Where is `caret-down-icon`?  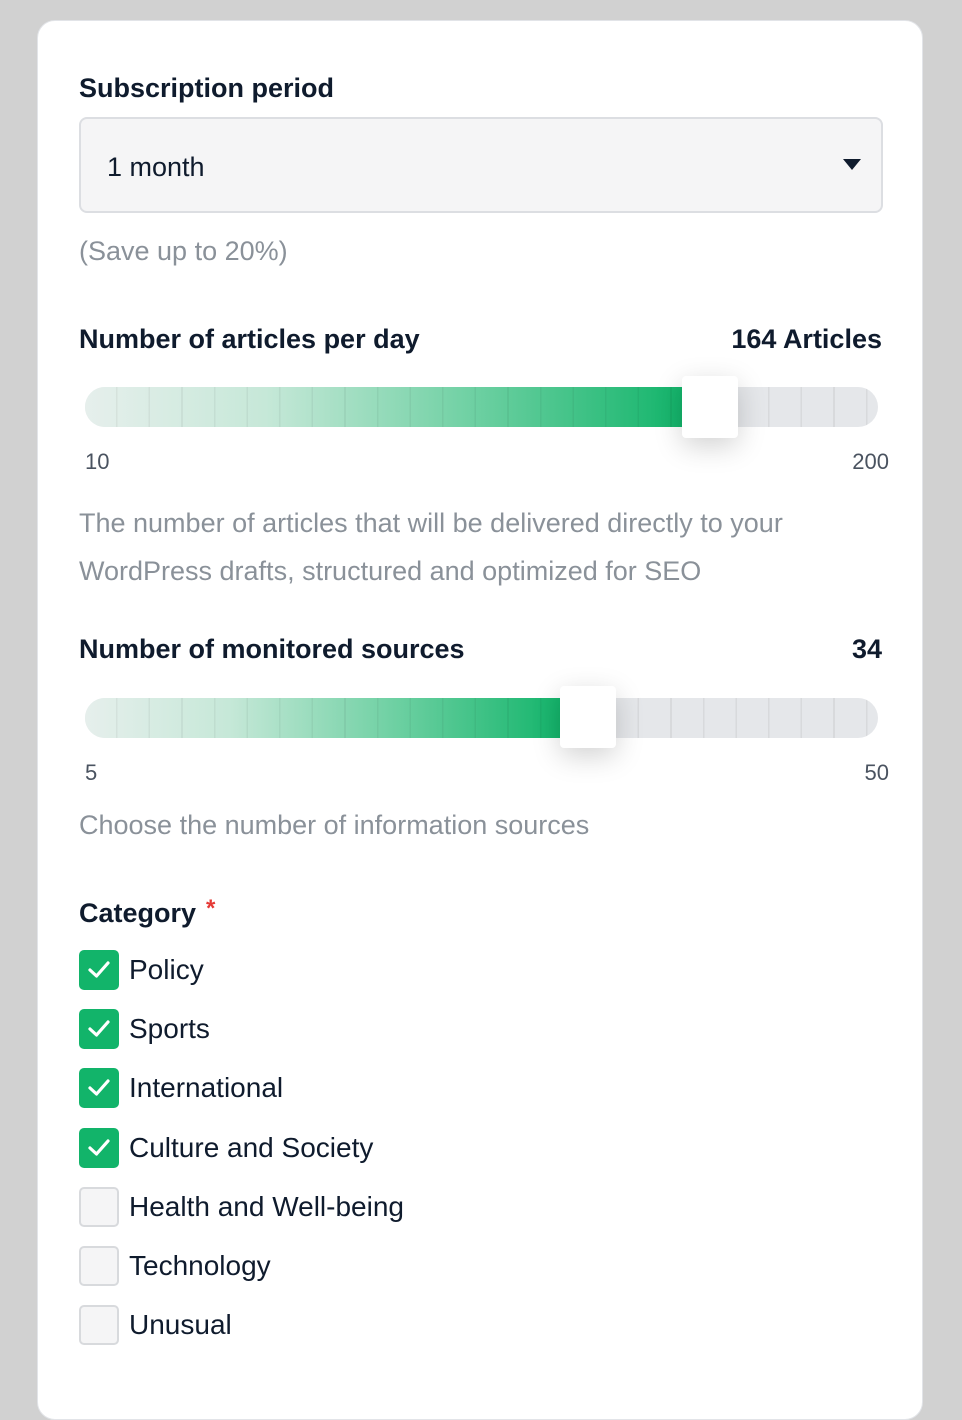
caret-down-icon is located at coordinates (852, 164).